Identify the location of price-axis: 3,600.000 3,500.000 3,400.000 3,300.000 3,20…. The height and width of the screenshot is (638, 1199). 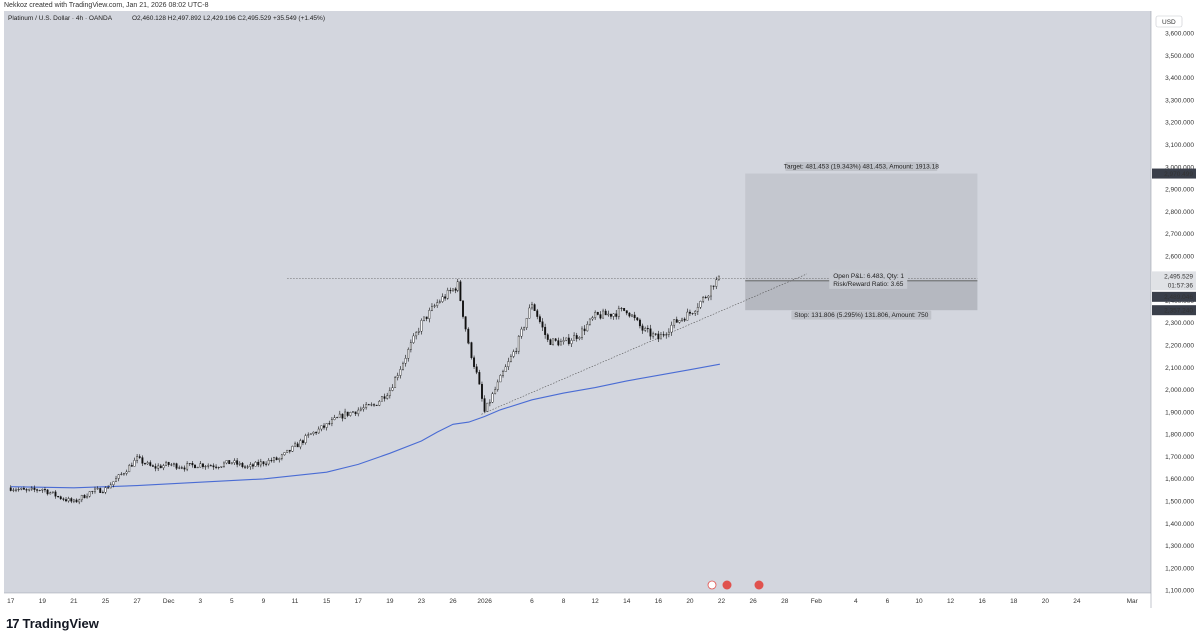
(1179, 313).